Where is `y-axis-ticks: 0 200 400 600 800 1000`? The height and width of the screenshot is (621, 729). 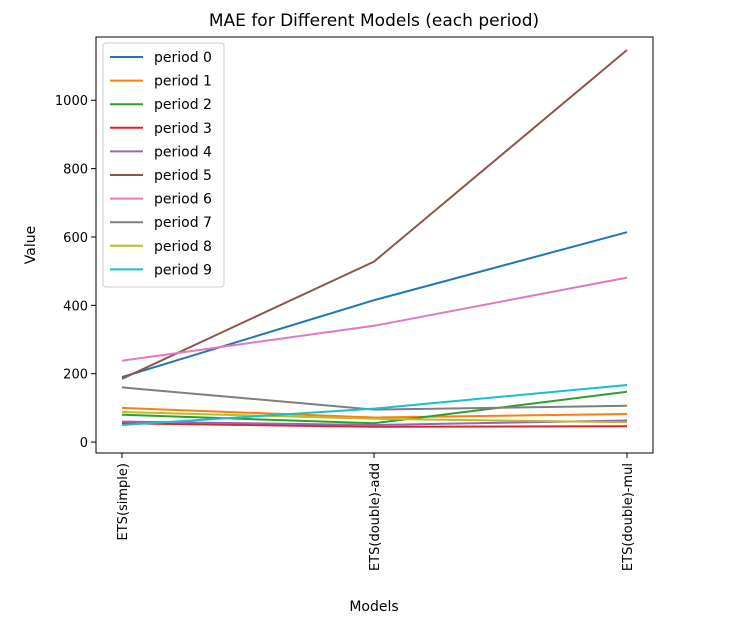
y-axis-ticks: 0 200 400 600 800 1000 is located at coordinates (75, 272).